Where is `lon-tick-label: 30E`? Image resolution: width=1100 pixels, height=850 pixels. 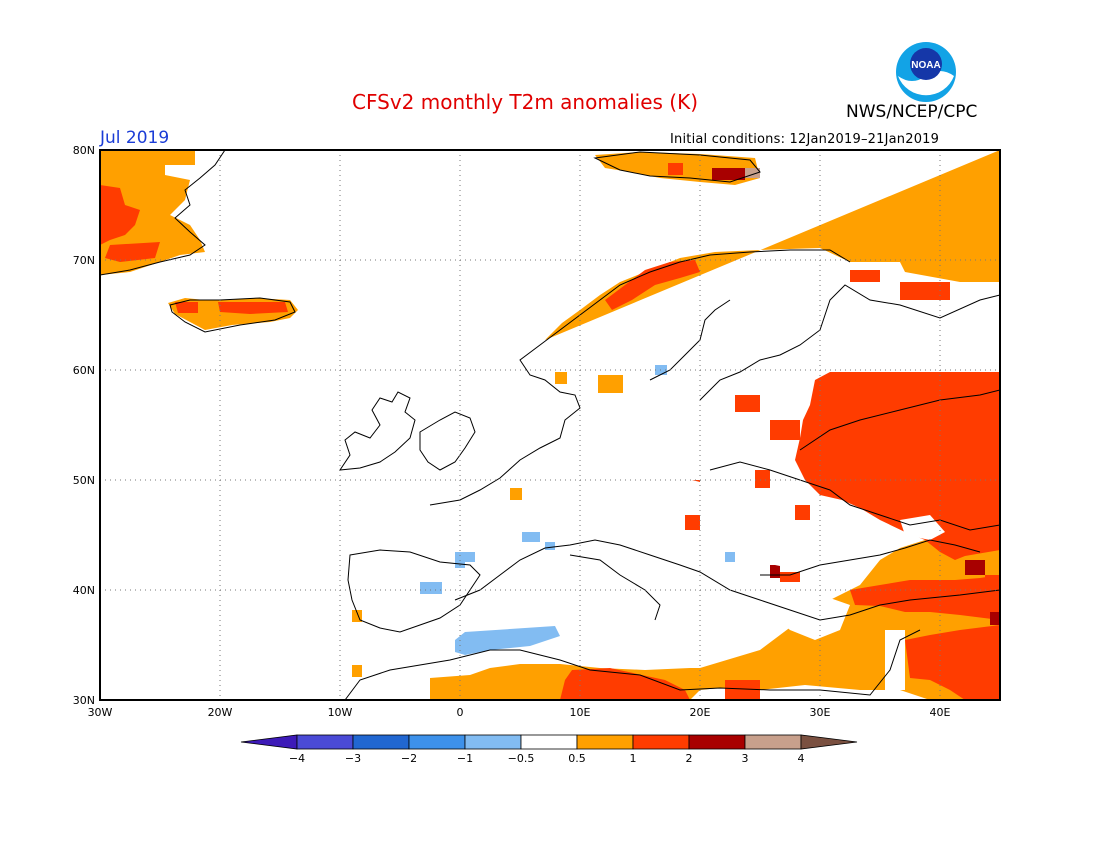
lon-tick-label: 30E is located at coordinates (820, 712).